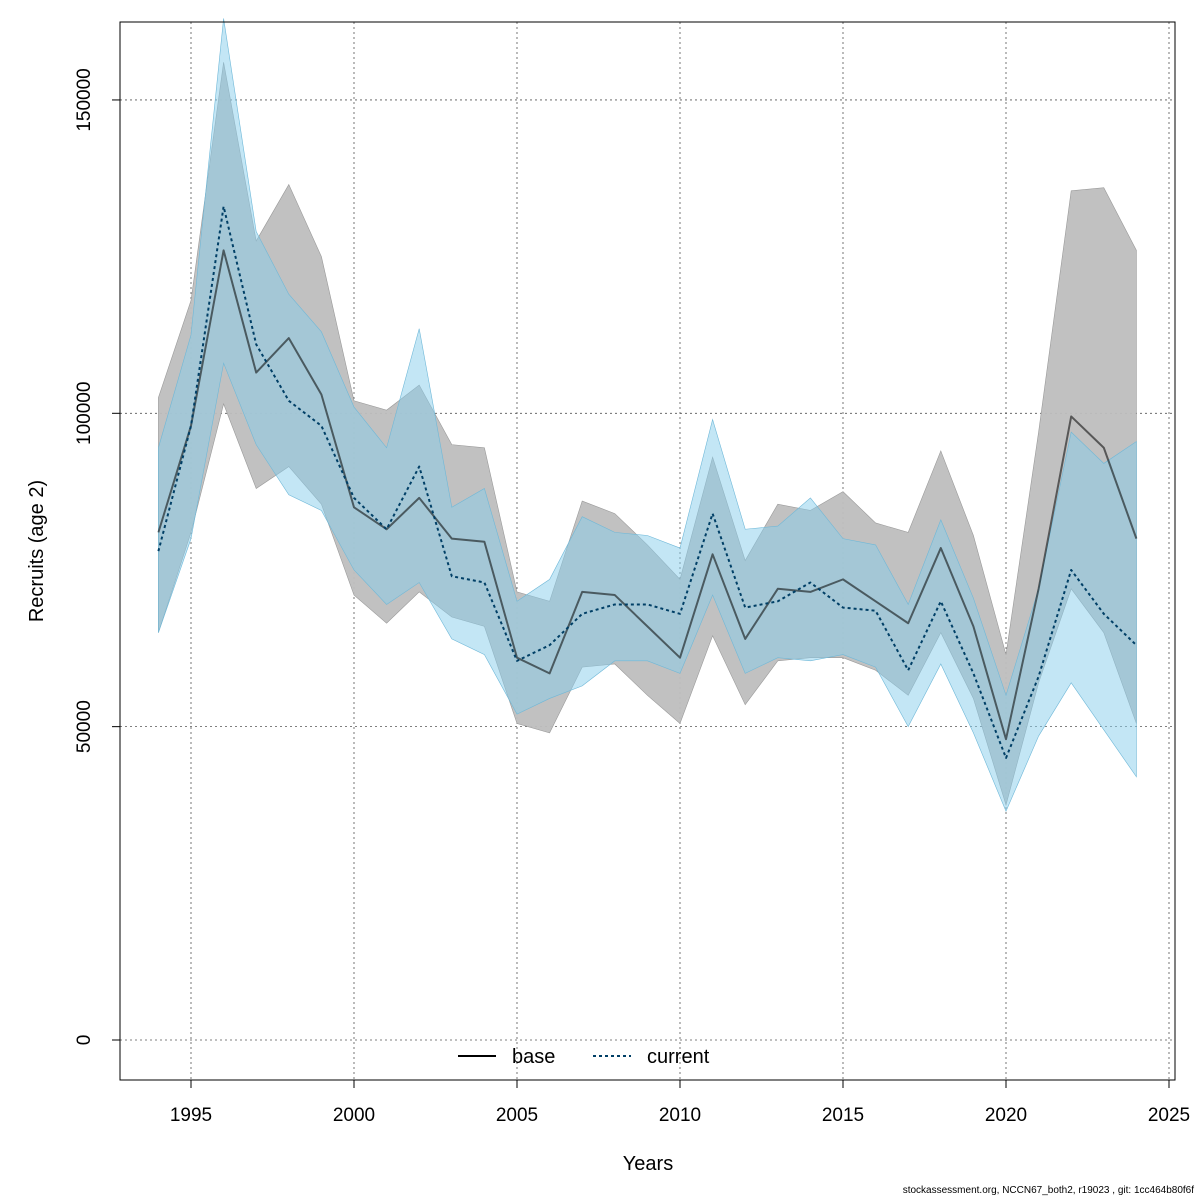 This screenshot has height=1200, width=1200. What do you see at coordinates (533, 1057) in the screenshot?
I see `legend-label-base: base` at bounding box center [533, 1057].